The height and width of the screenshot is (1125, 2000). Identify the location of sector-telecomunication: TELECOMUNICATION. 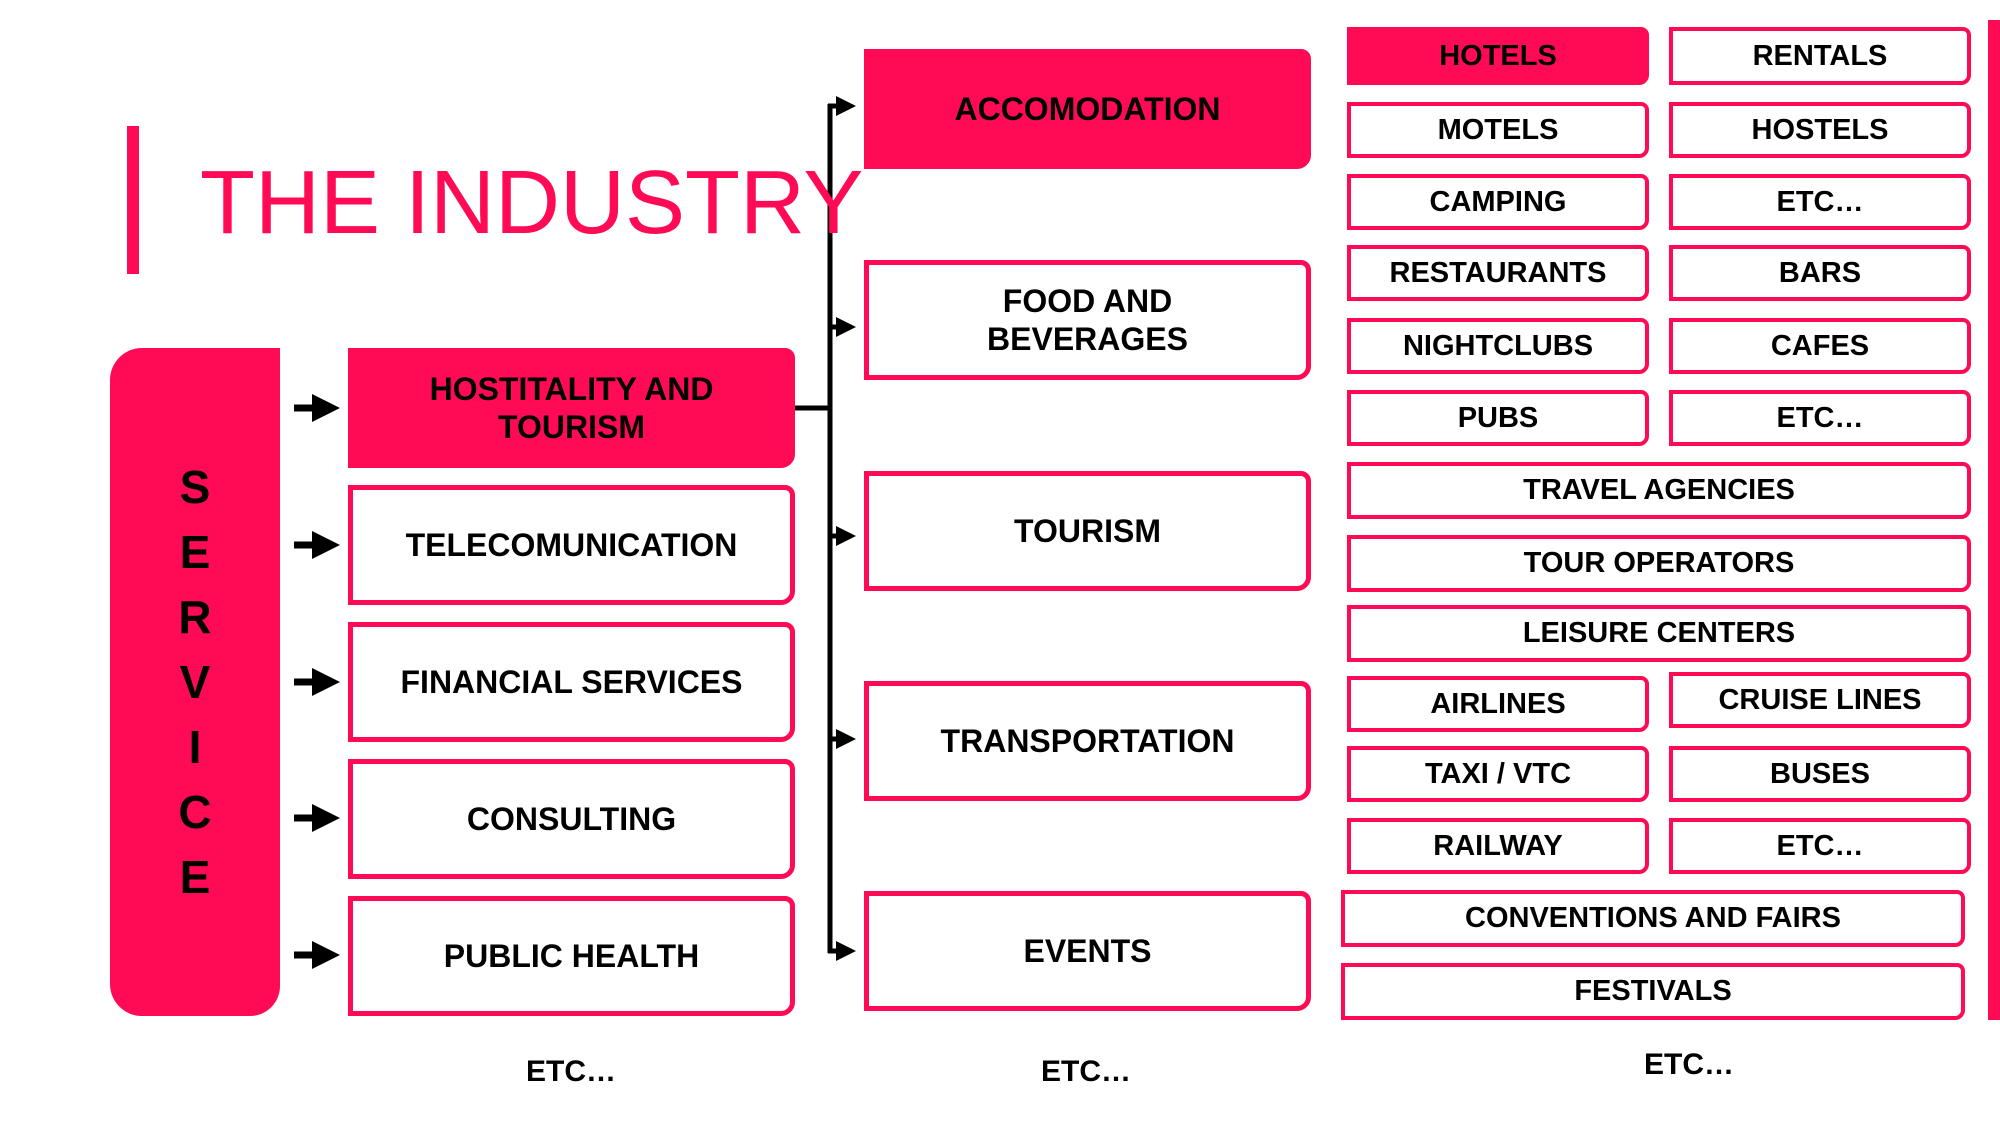
(571, 545).